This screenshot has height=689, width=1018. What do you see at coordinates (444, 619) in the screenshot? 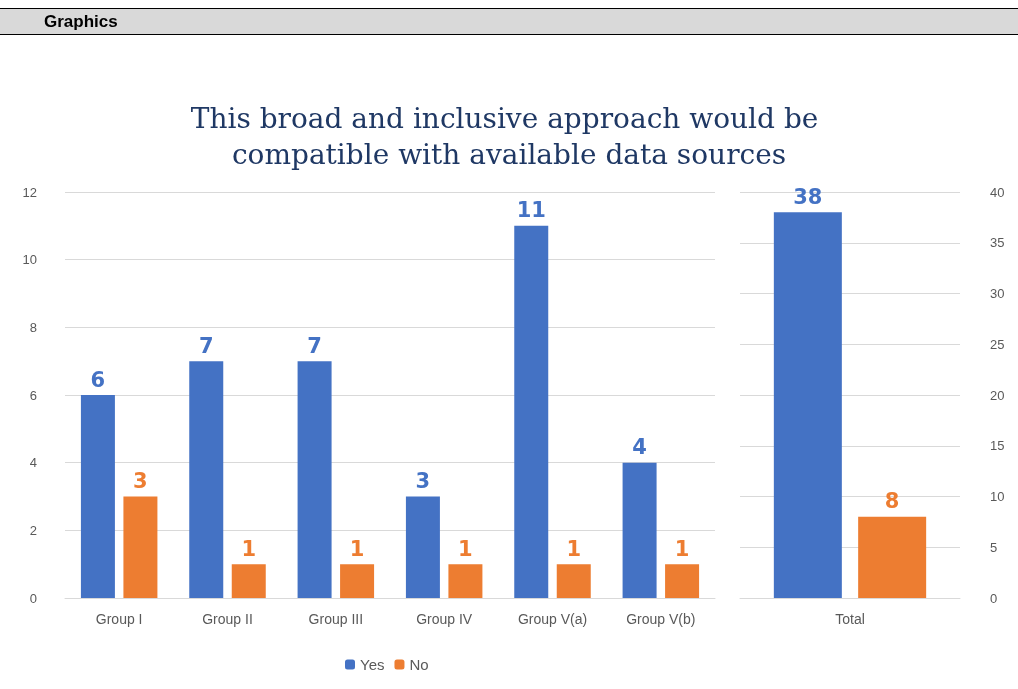
I see `x-tick-label: Group IV` at bounding box center [444, 619].